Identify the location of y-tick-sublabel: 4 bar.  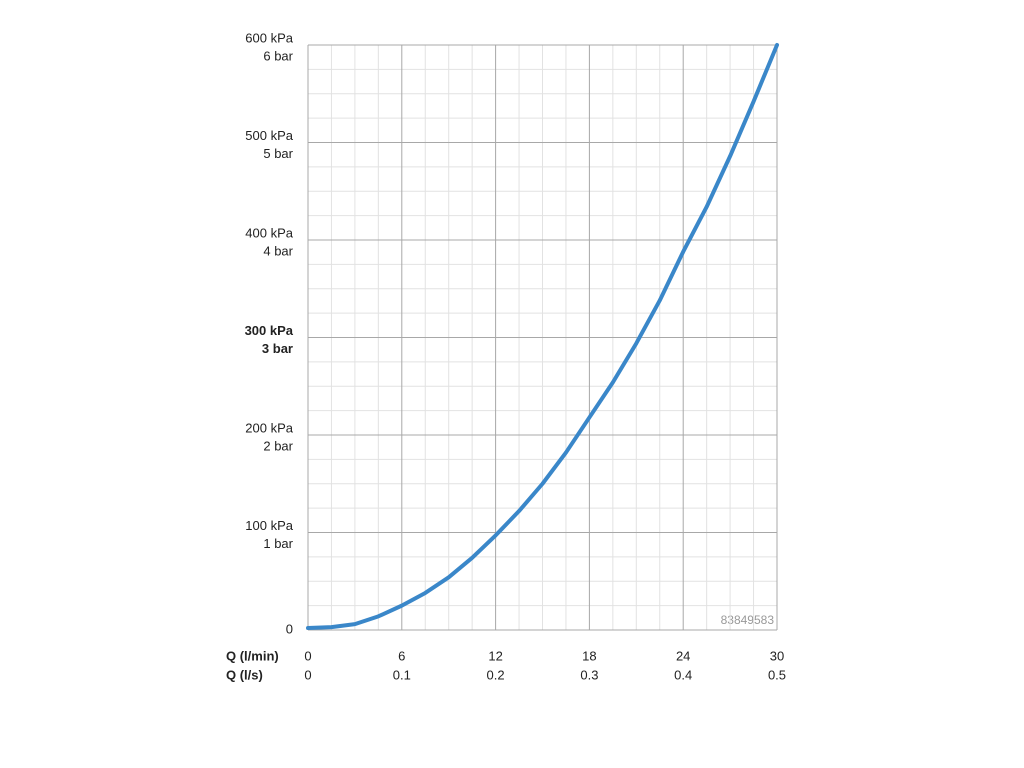
(278, 250).